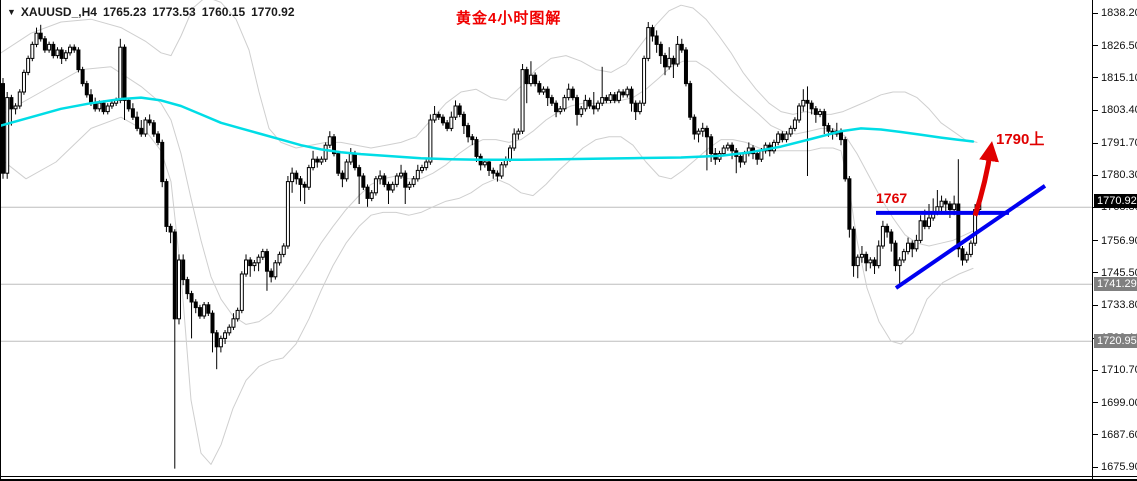  I want to click on up-arrow, so click(985, 179).